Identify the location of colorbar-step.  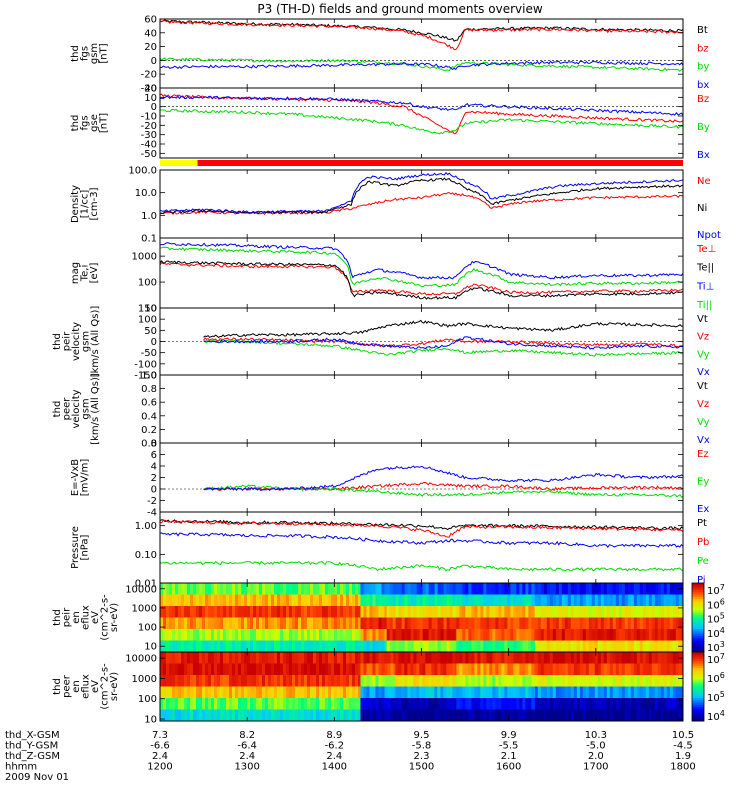
(698, 695).